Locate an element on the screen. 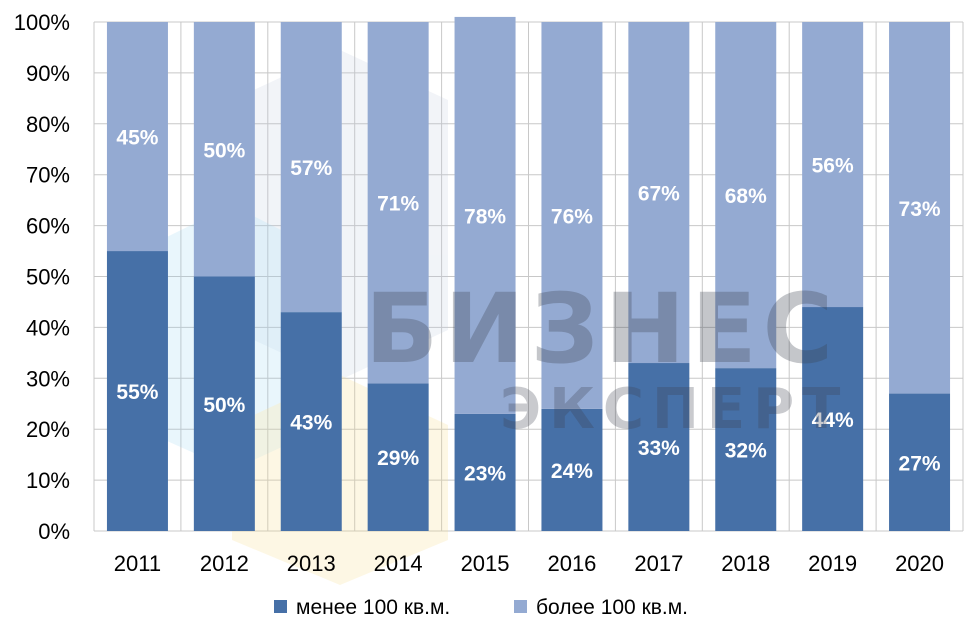 This screenshot has width=977, height=638. x-tick-label: 2015 is located at coordinates (485, 563).